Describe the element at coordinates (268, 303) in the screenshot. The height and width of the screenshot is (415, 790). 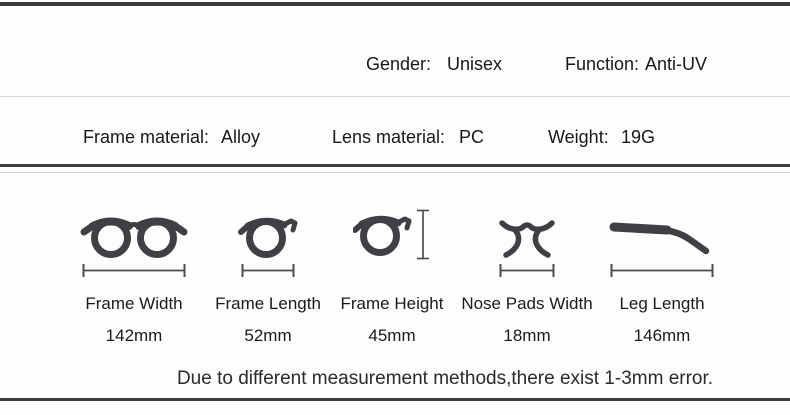
I see `measurement-label: Frame Length` at that location.